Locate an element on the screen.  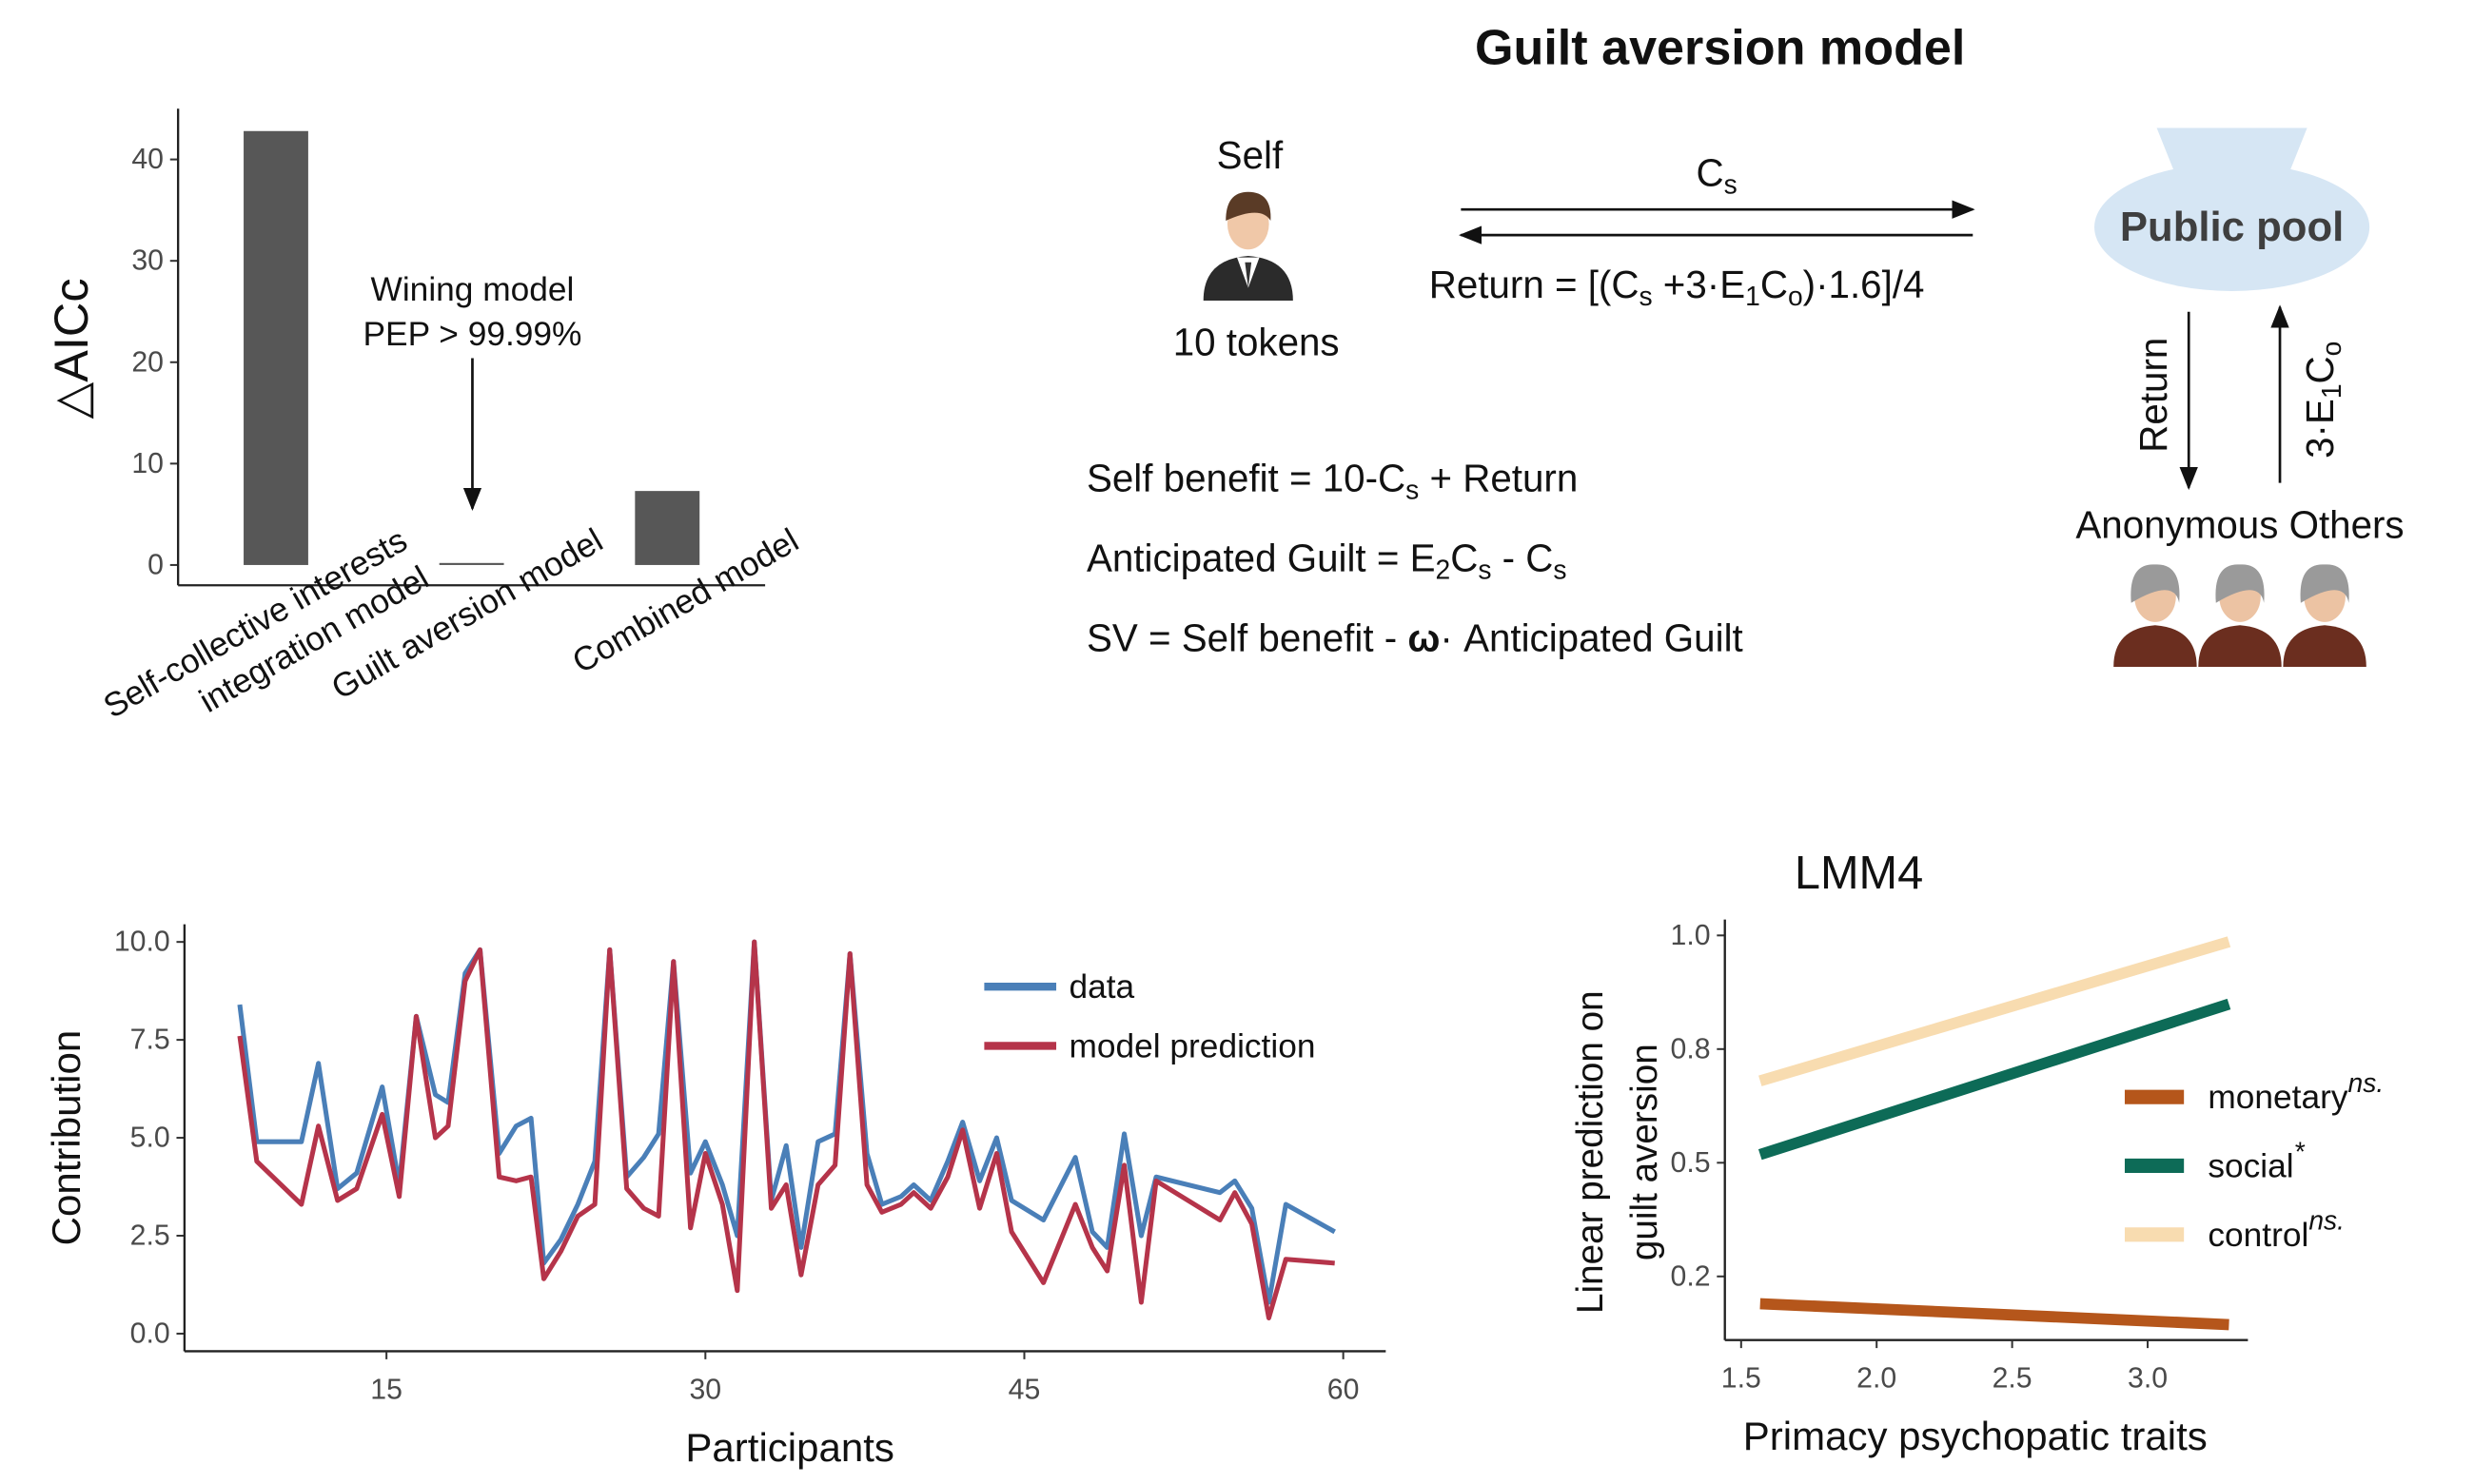
legend-label: model prediction is located at coordinates (1192, 1045).